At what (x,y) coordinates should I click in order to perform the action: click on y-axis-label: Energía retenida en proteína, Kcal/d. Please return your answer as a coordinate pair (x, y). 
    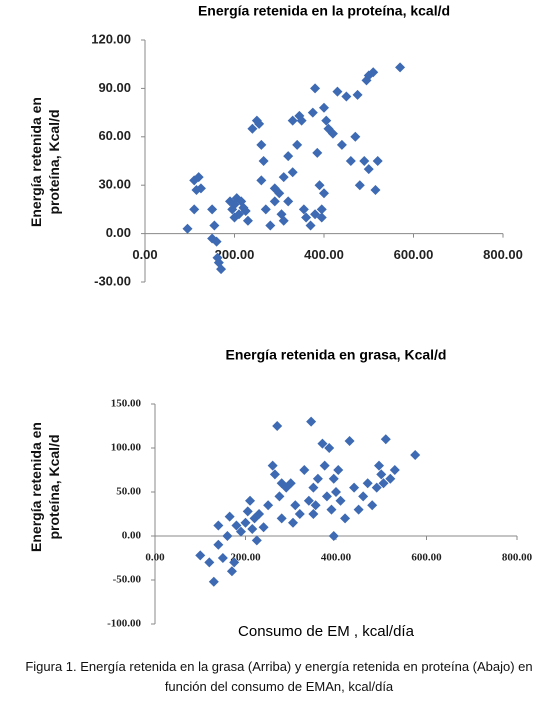
    Looking at the image, I should click on (45, 162).